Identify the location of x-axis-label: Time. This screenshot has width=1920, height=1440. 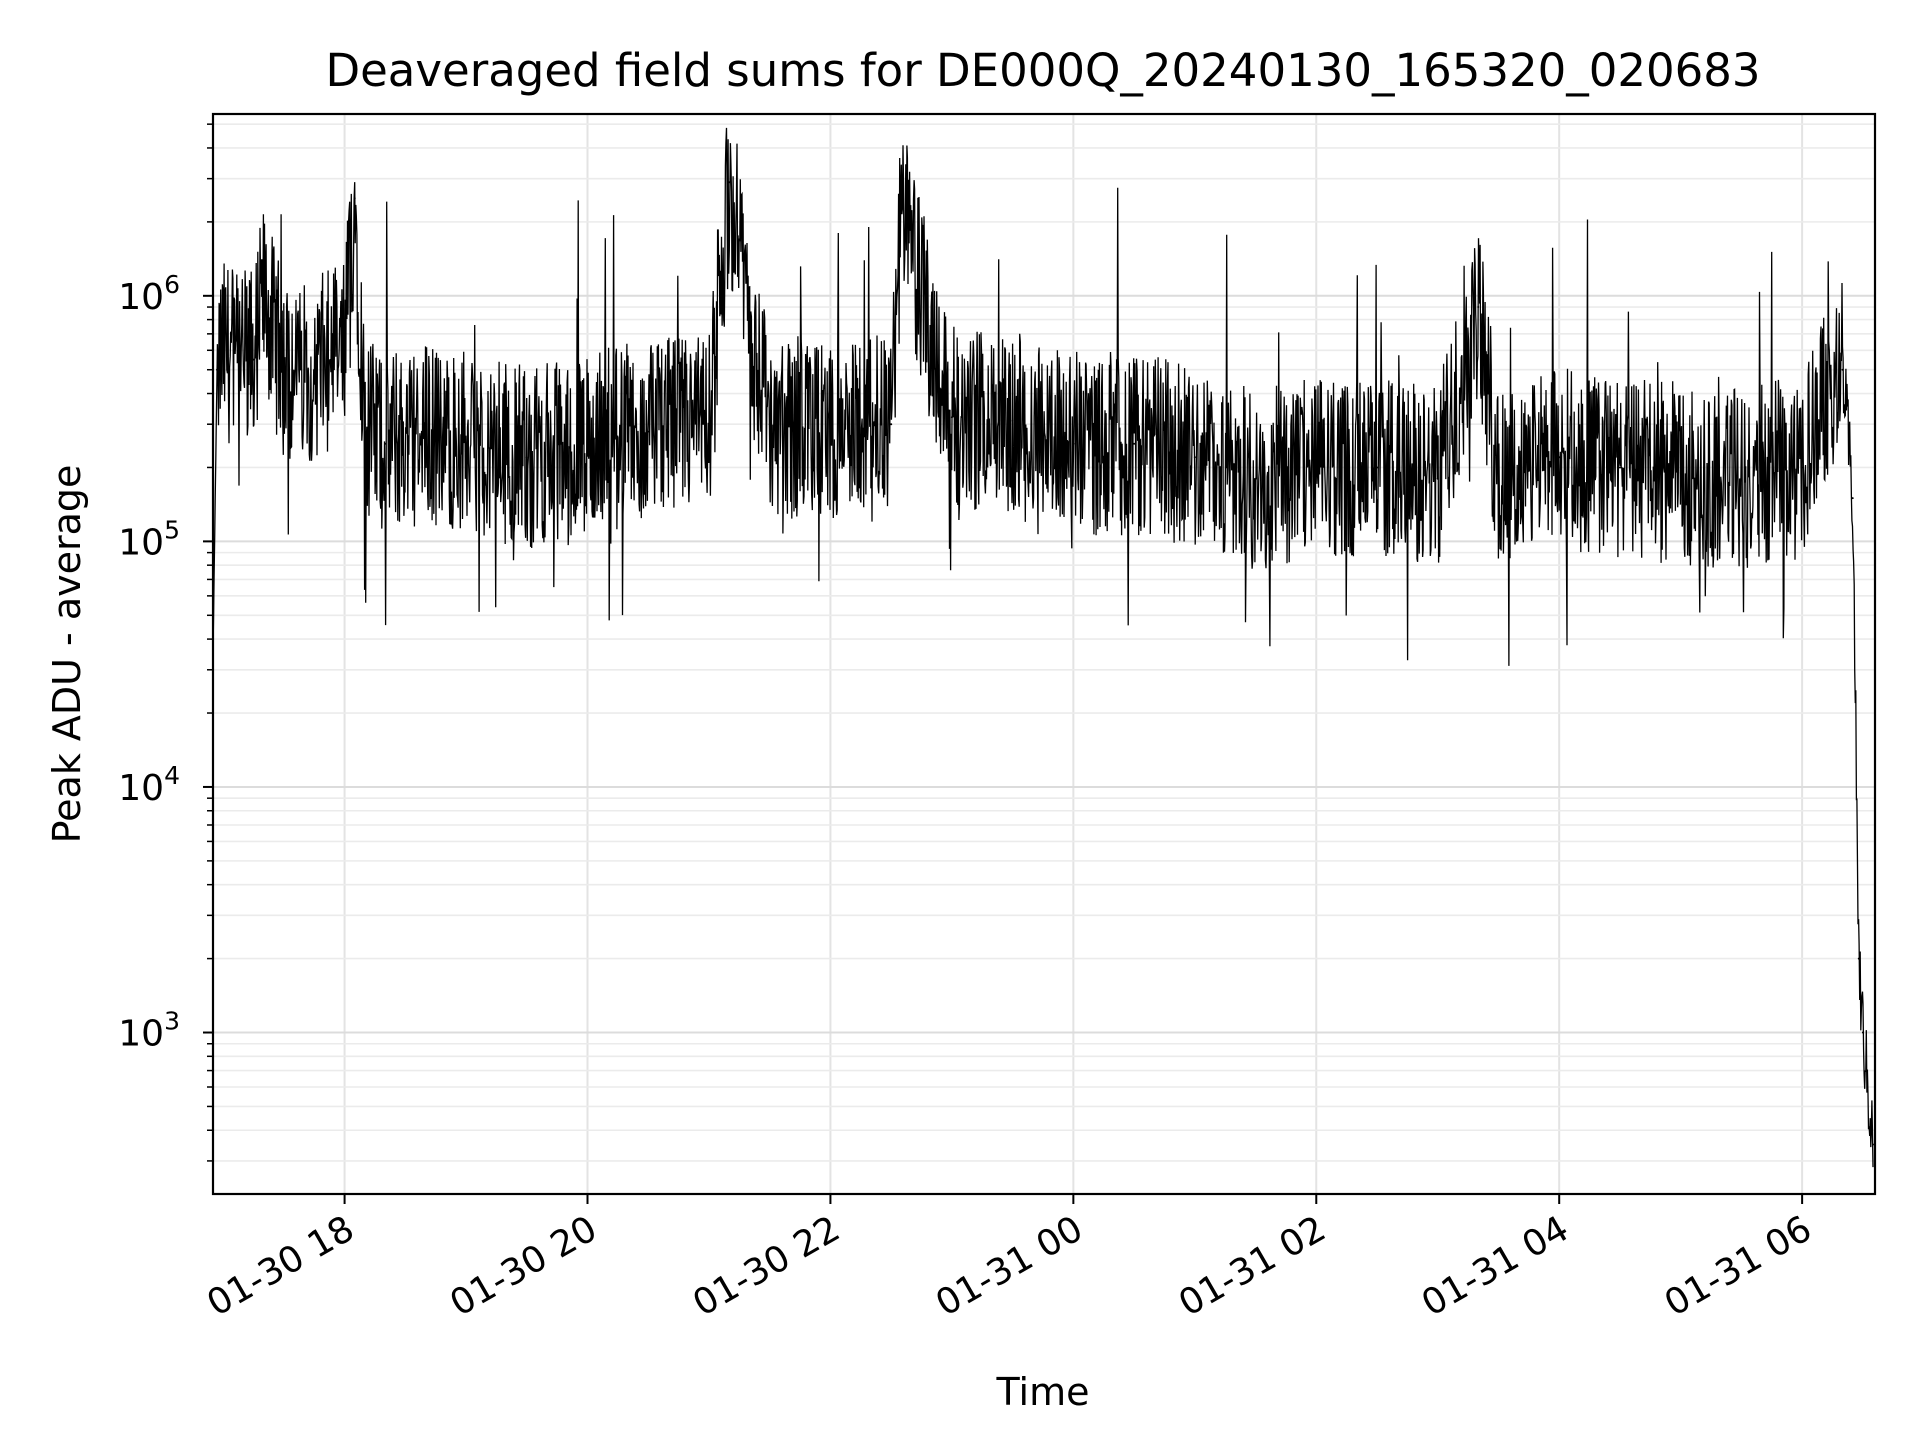
(1043, 1392).